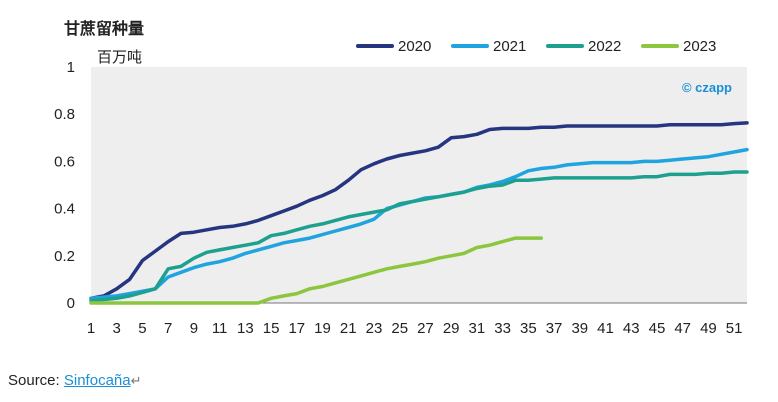 Image resolution: width=778 pixels, height=402 pixels. I want to click on y-tick-label: 0.4, so click(64, 209).